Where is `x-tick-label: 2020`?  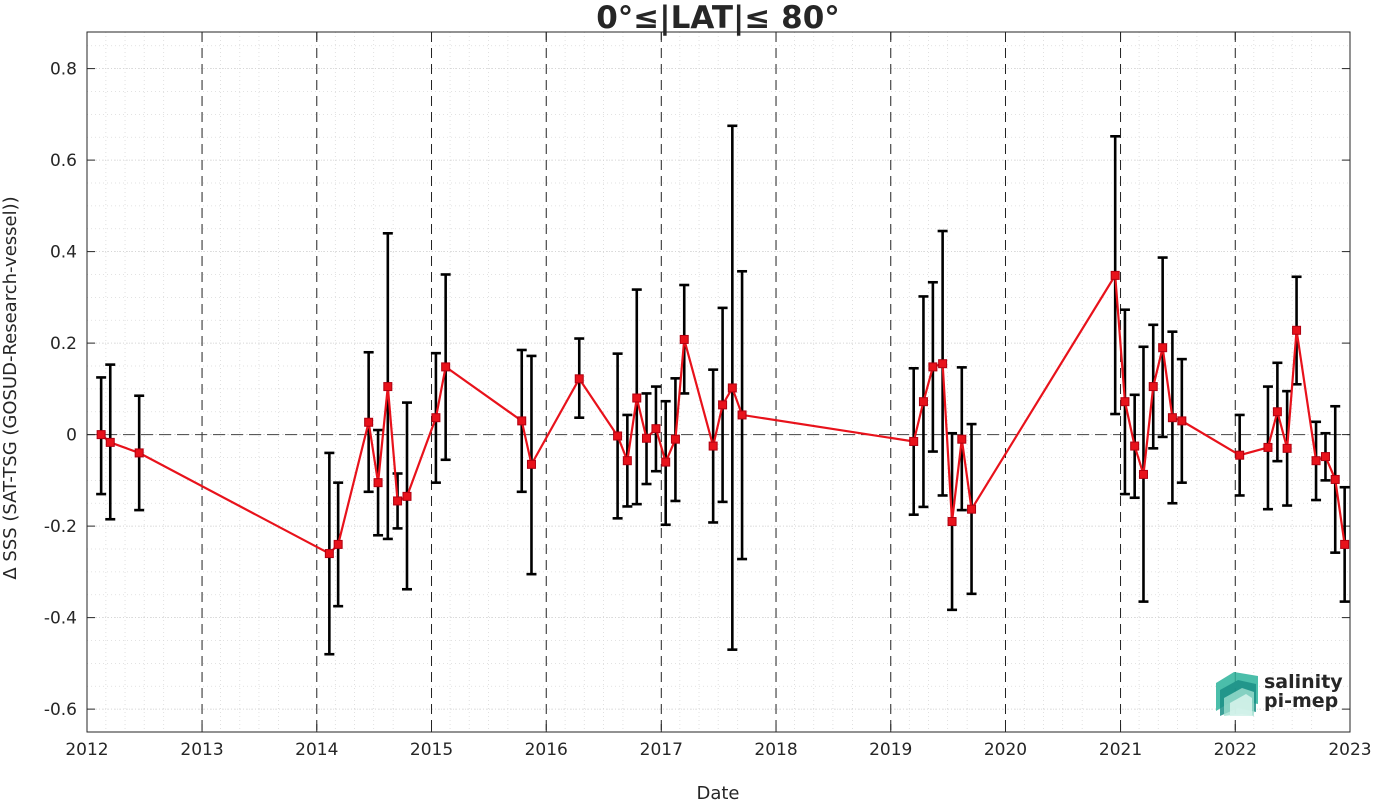 x-tick-label: 2020 is located at coordinates (1005, 750).